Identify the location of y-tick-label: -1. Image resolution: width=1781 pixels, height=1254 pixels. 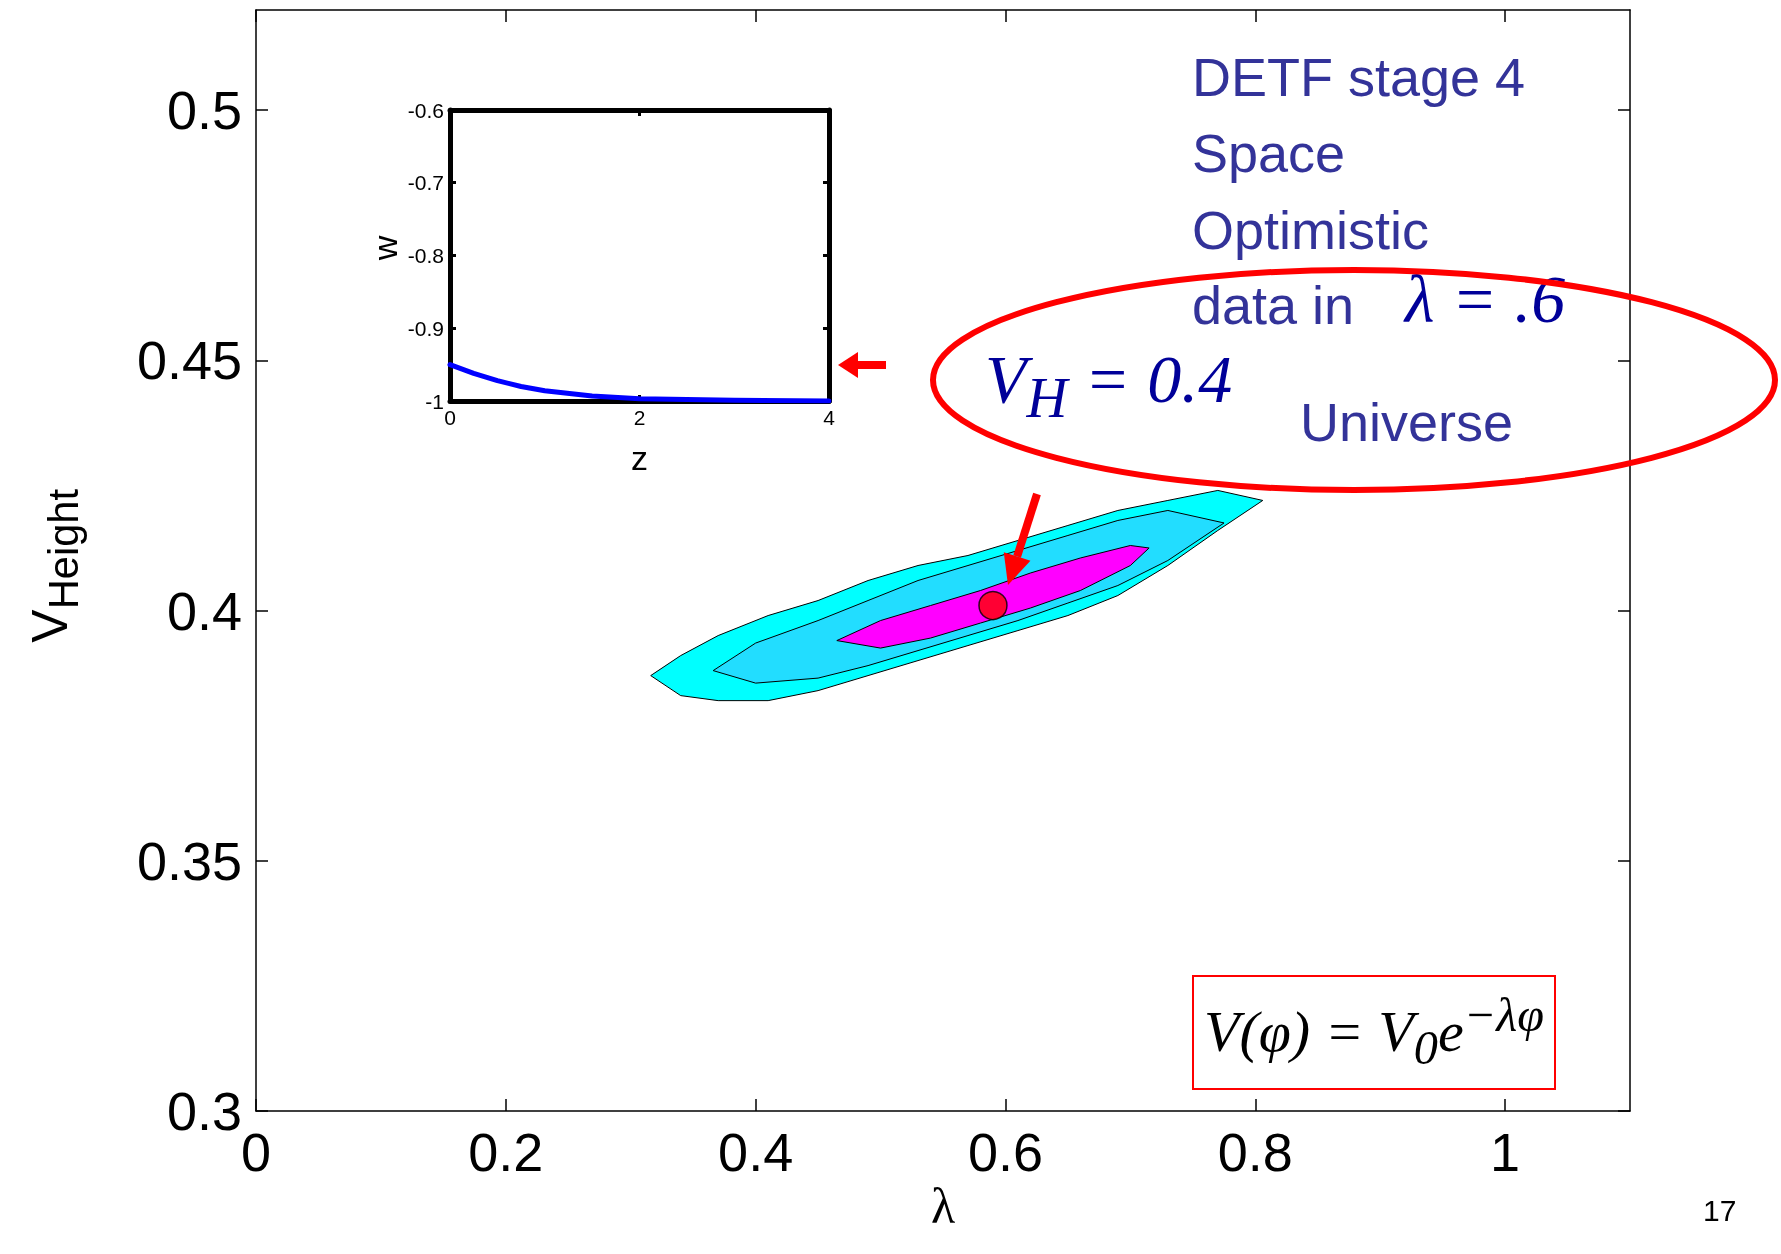
(434, 401).